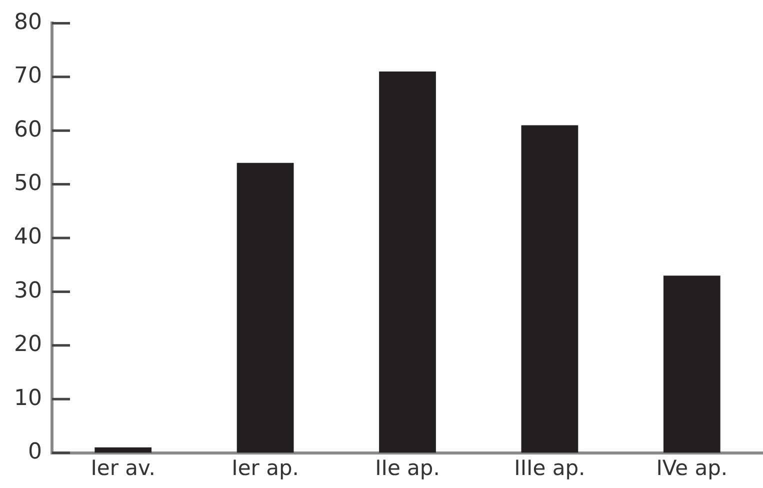 The image size is (763, 488). What do you see at coordinates (28, 76) in the screenshot?
I see `y-tick-label: 70` at bounding box center [28, 76].